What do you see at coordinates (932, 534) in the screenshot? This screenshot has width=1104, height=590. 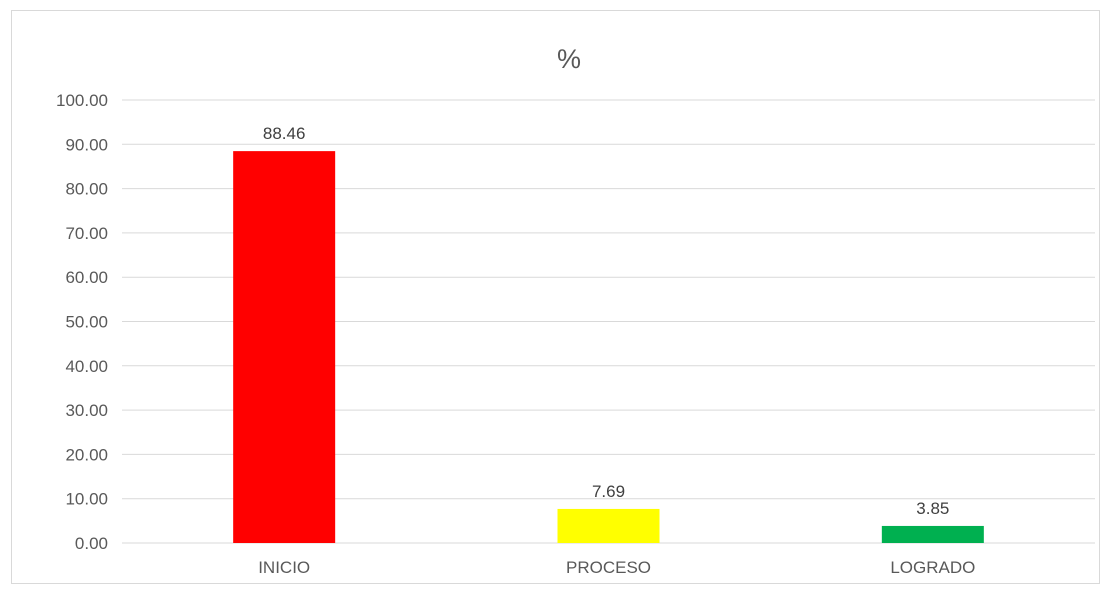 I see `bar-logrado` at bounding box center [932, 534].